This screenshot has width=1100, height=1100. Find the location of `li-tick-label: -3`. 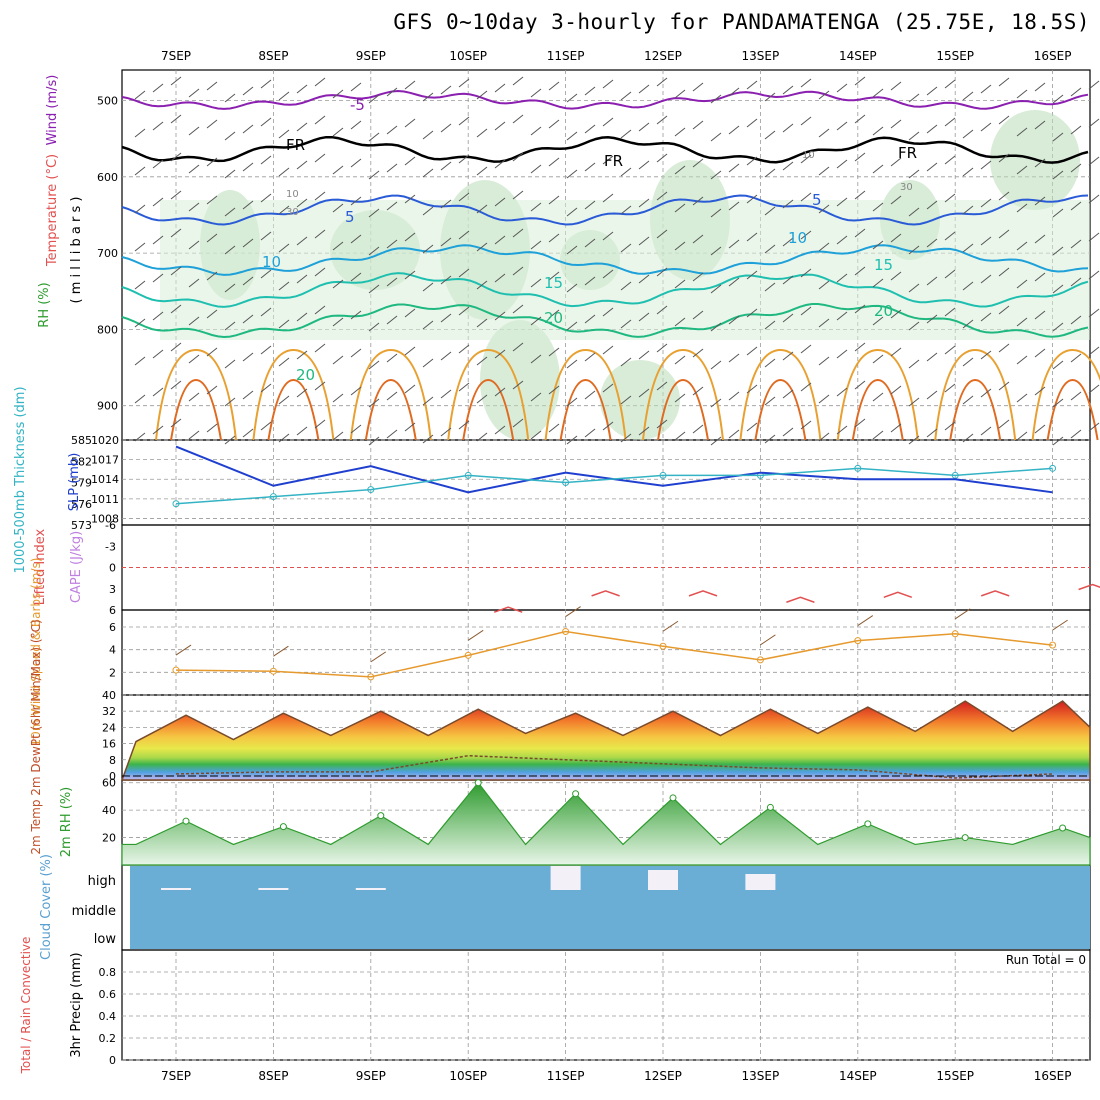

li-tick-label: -3 is located at coordinates (110, 546).